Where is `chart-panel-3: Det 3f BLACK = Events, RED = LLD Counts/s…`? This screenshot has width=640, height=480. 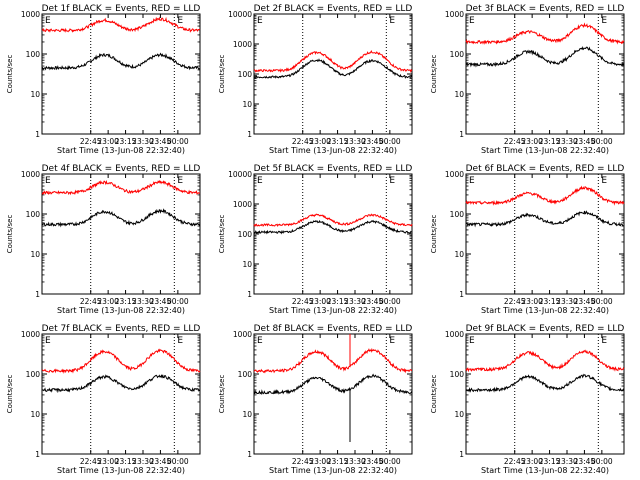
chart-panel-3: Det 3f BLACK = Events, RED = LLD Counts/s… is located at coordinates (527, 79).